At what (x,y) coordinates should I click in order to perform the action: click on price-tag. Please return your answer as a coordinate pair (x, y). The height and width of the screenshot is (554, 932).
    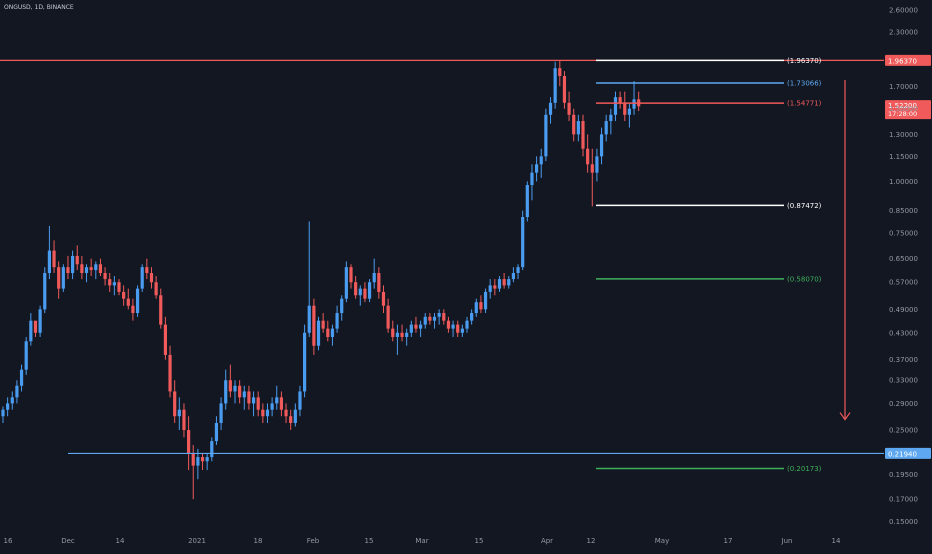
    Looking at the image, I should click on (908, 453).